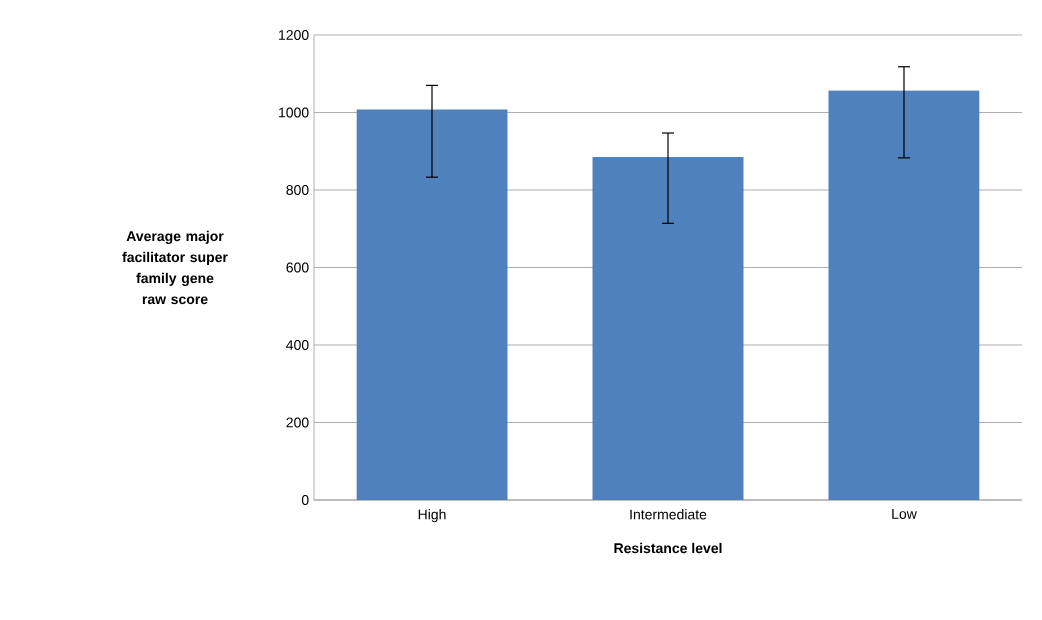 The width and height of the screenshot is (1042, 620). What do you see at coordinates (175, 267) in the screenshot?
I see `y-axis-title: Average major facilitator super family gene raw score` at bounding box center [175, 267].